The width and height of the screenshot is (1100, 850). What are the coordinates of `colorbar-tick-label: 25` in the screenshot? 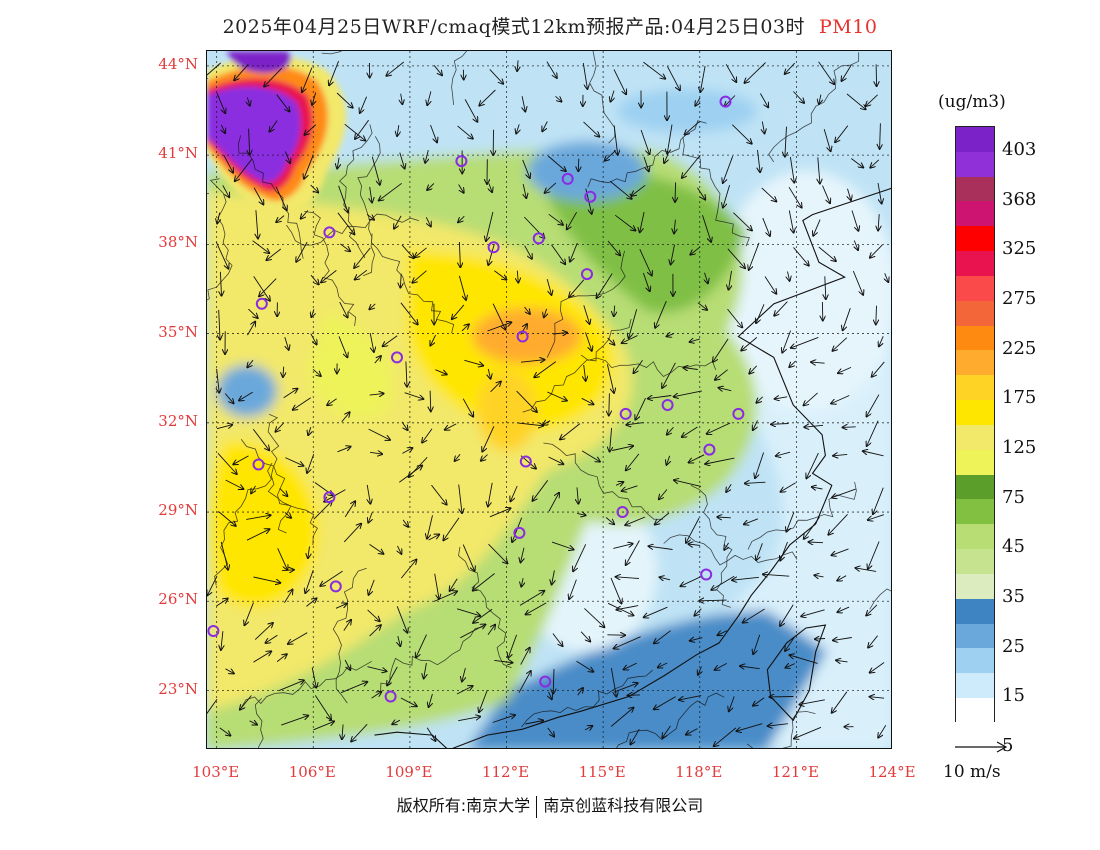 It's located at (1013, 646).